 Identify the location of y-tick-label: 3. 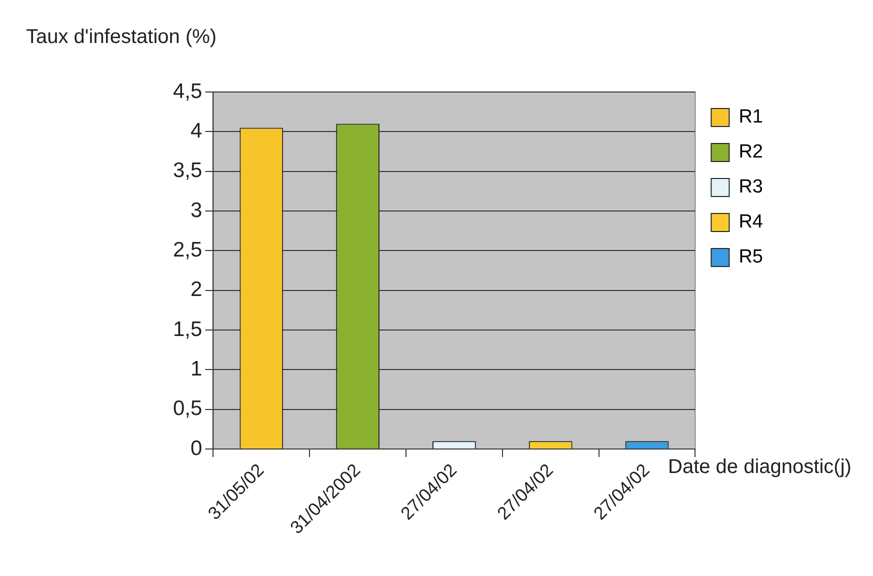
(196, 210).